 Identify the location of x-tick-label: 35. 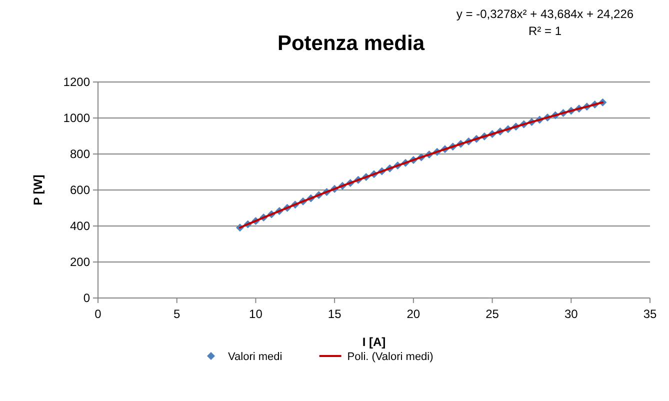
(650, 314).